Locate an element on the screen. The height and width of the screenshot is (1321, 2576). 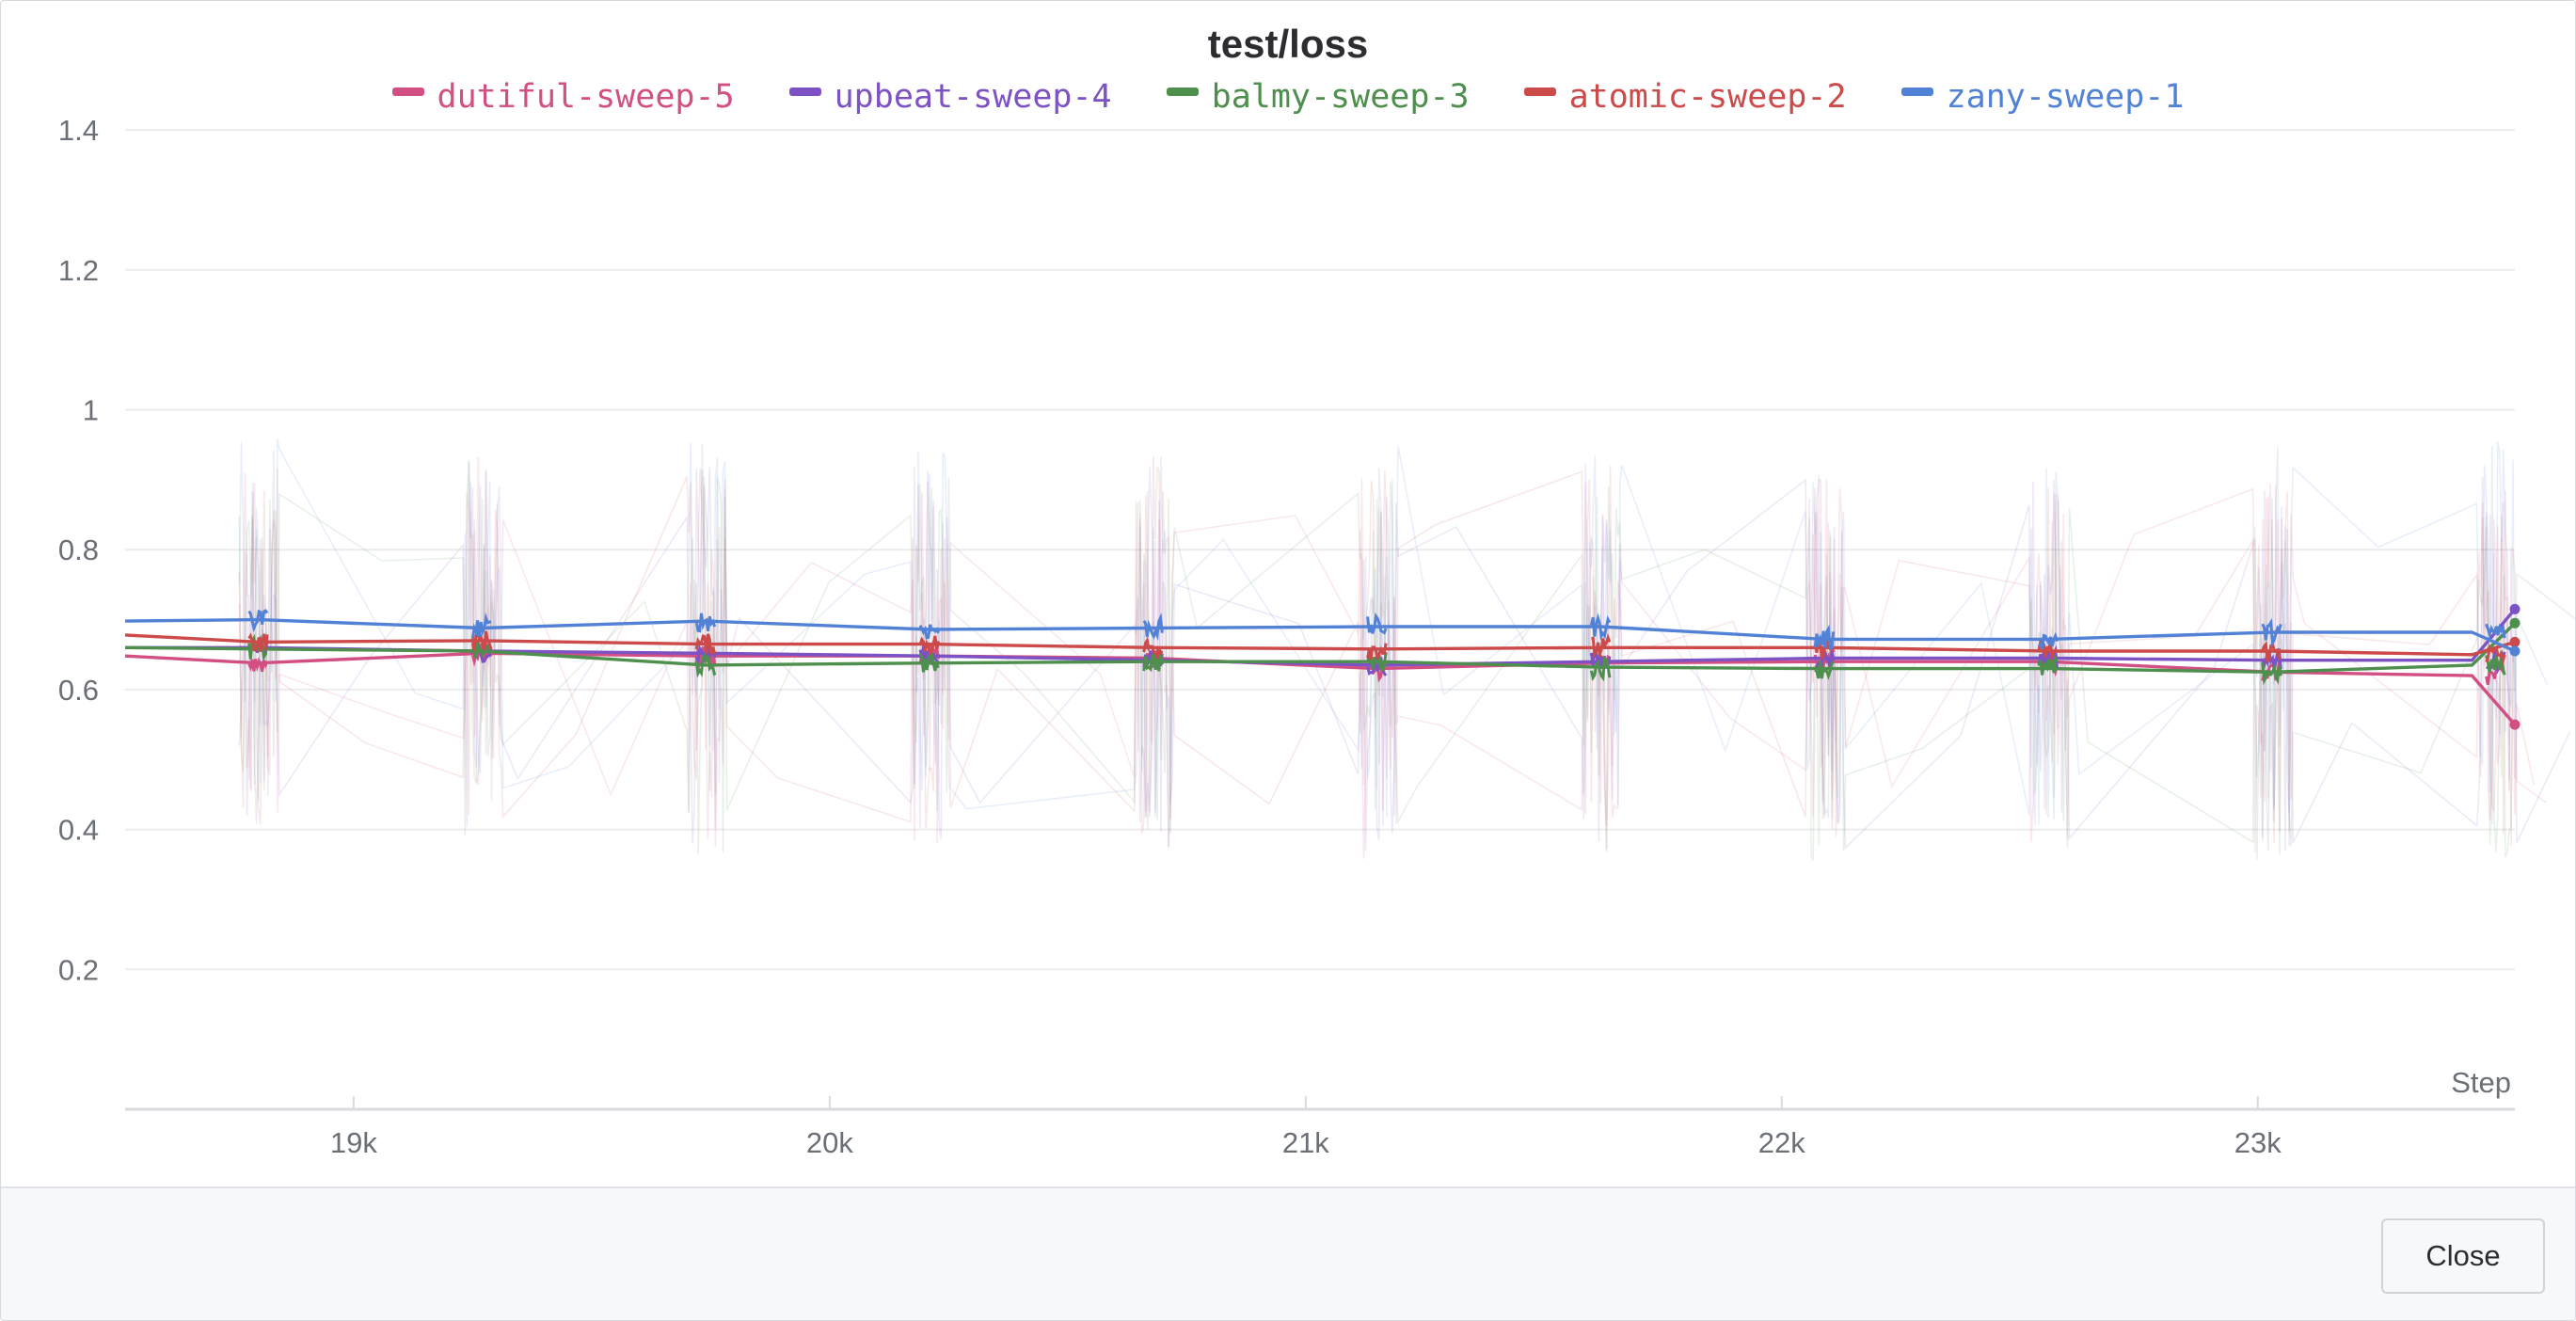
legend-item: dutiful-sweep-5 is located at coordinates (563, 97).